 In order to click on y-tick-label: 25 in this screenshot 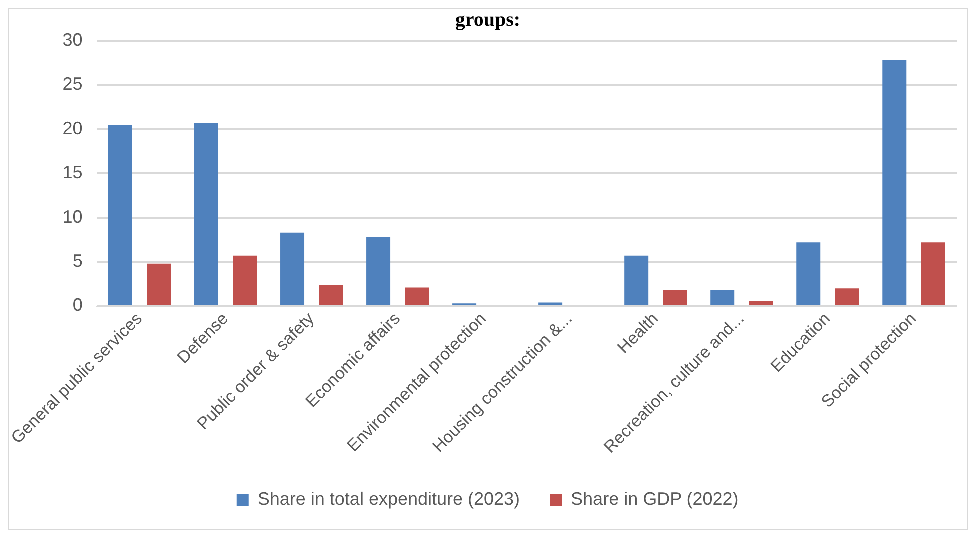, I will do `click(72, 84)`.